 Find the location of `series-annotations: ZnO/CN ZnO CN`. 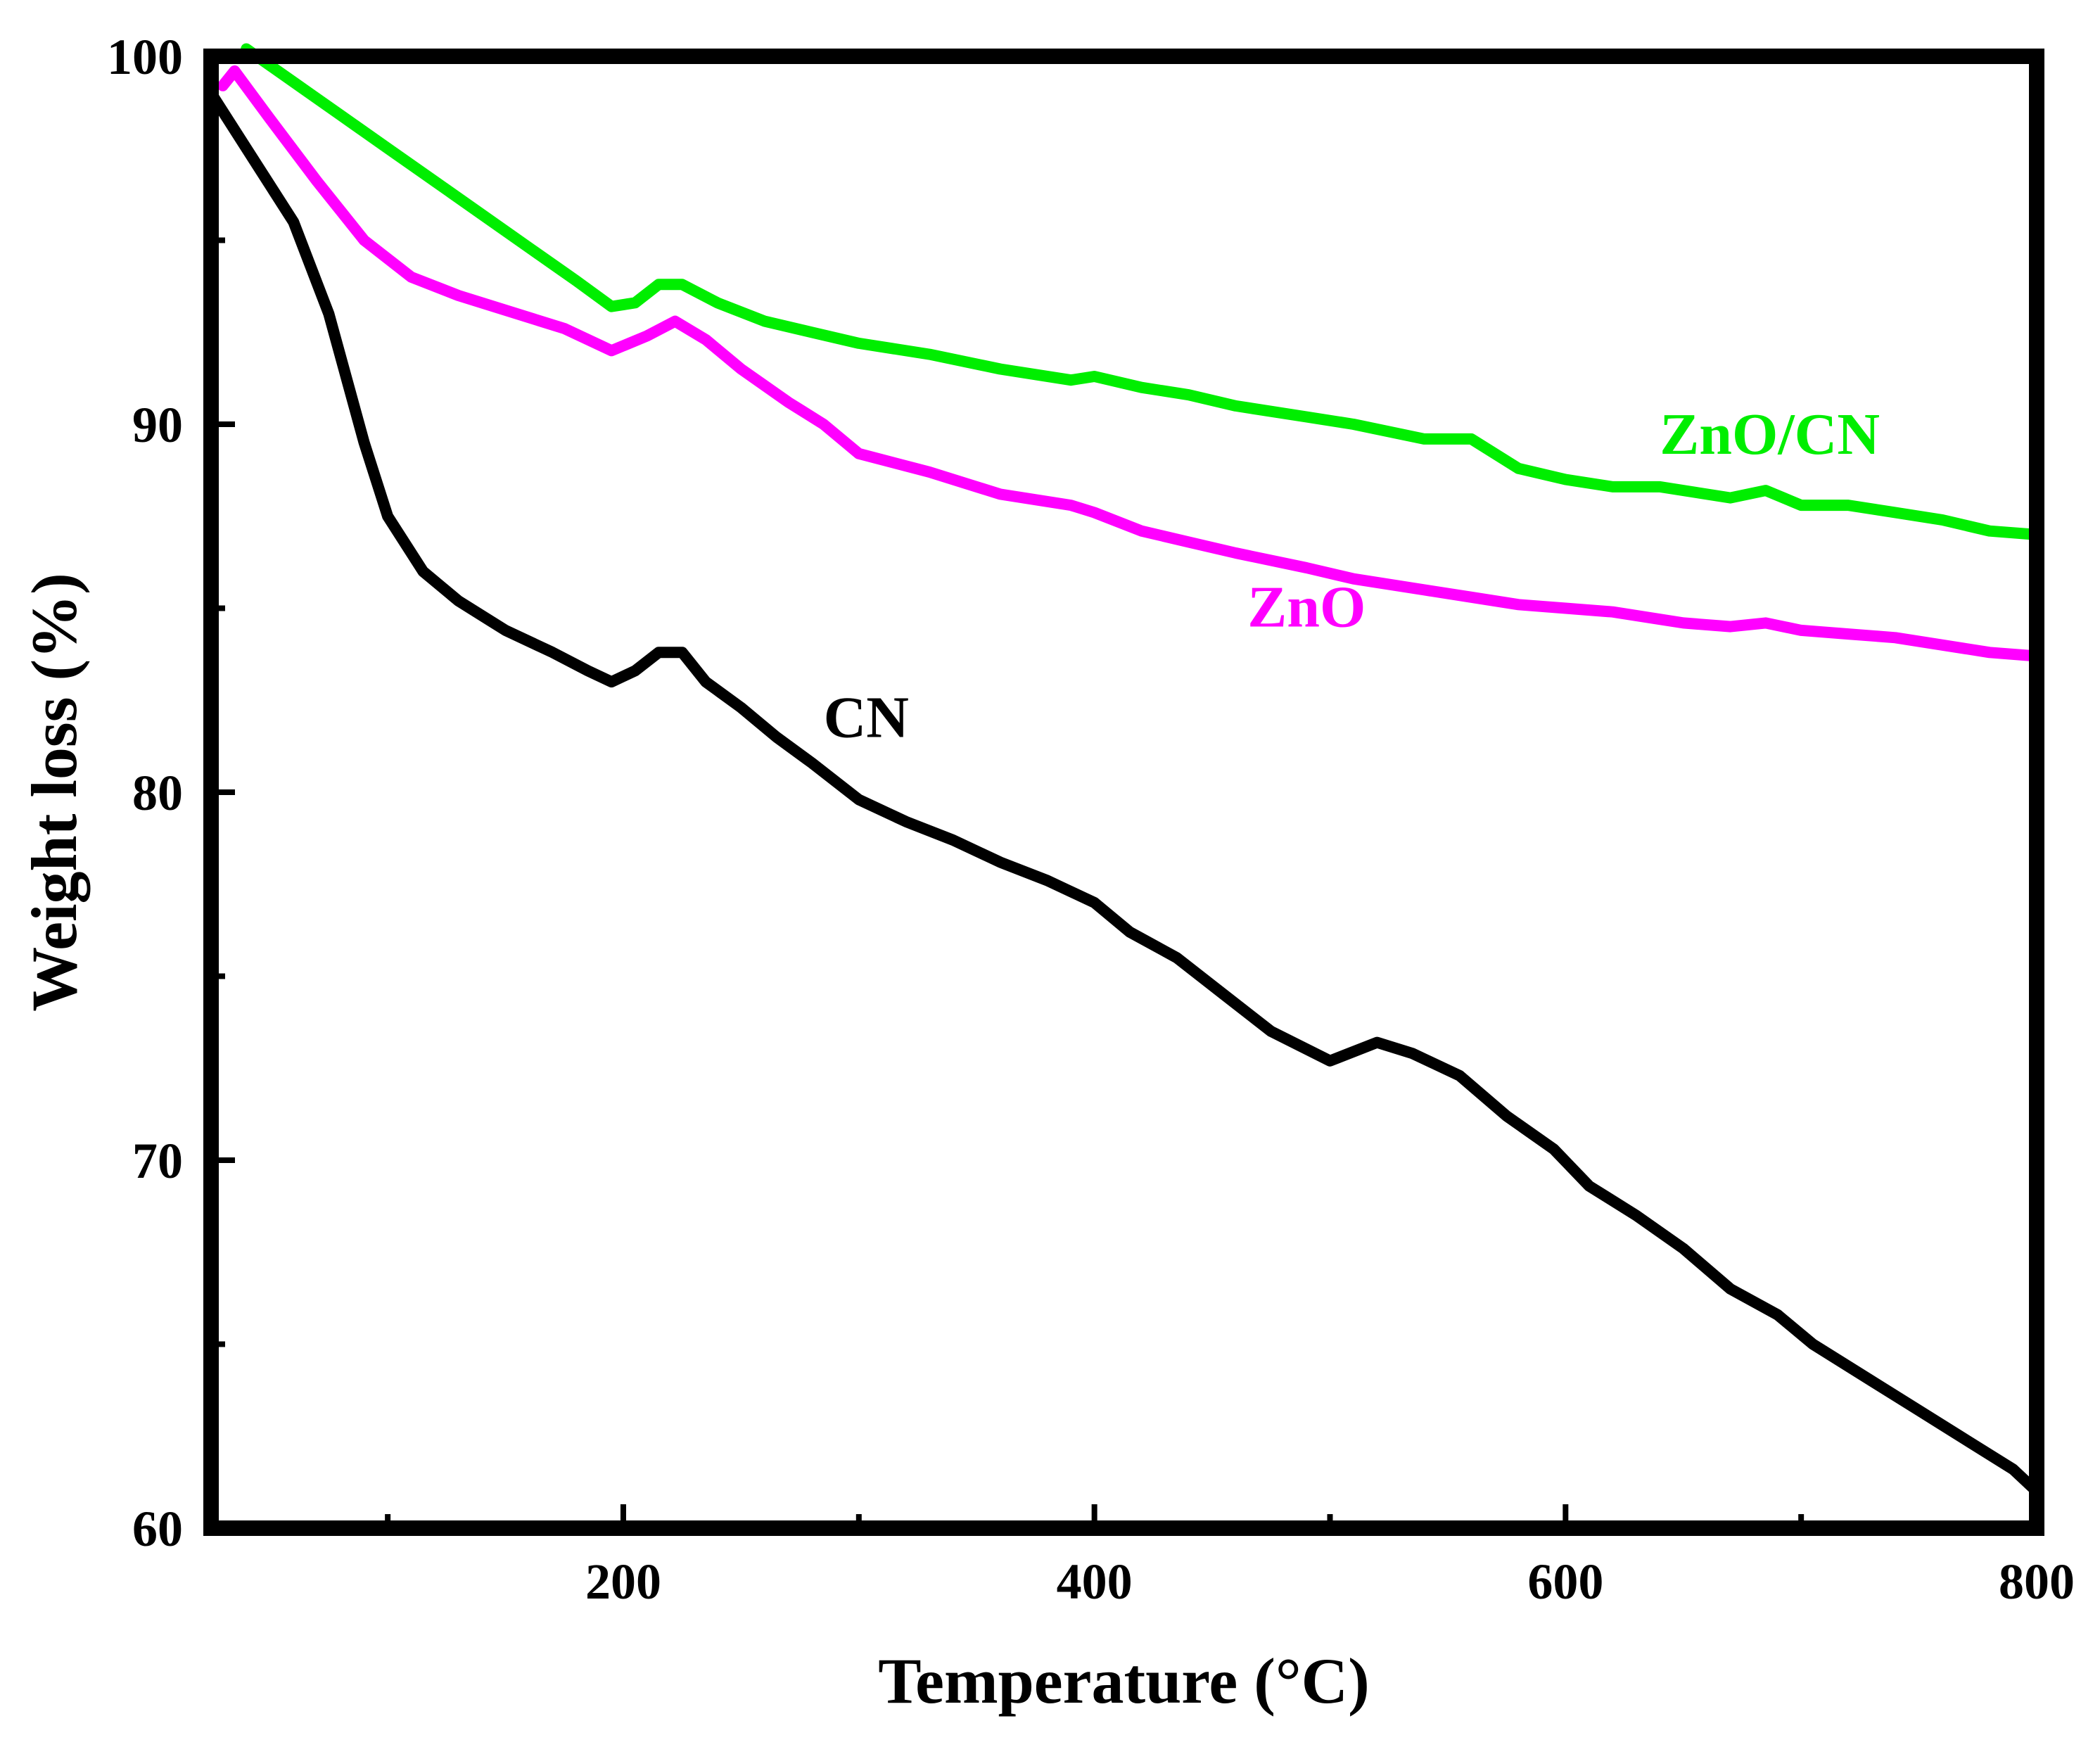

series-annotations: ZnO/CN ZnO CN is located at coordinates (1352, 576).